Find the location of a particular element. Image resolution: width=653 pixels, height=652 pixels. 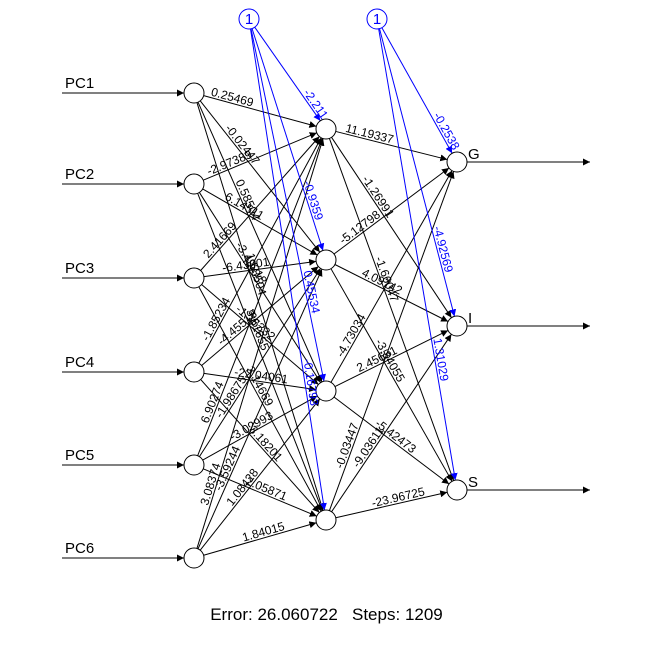

weight-label: 0.25469 is located at coordinates (233, 97).